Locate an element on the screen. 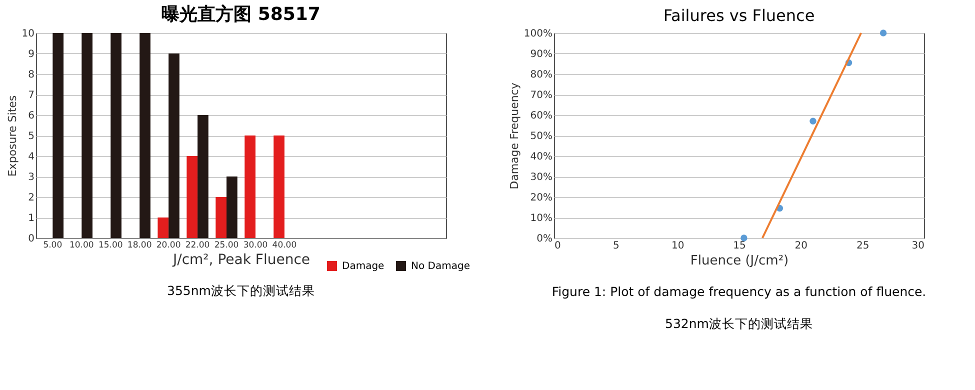 The width and height of the screenshot is (975, 390). x-axis-title: J/cm², Peak Fluence is located at coordinates (241, 260).